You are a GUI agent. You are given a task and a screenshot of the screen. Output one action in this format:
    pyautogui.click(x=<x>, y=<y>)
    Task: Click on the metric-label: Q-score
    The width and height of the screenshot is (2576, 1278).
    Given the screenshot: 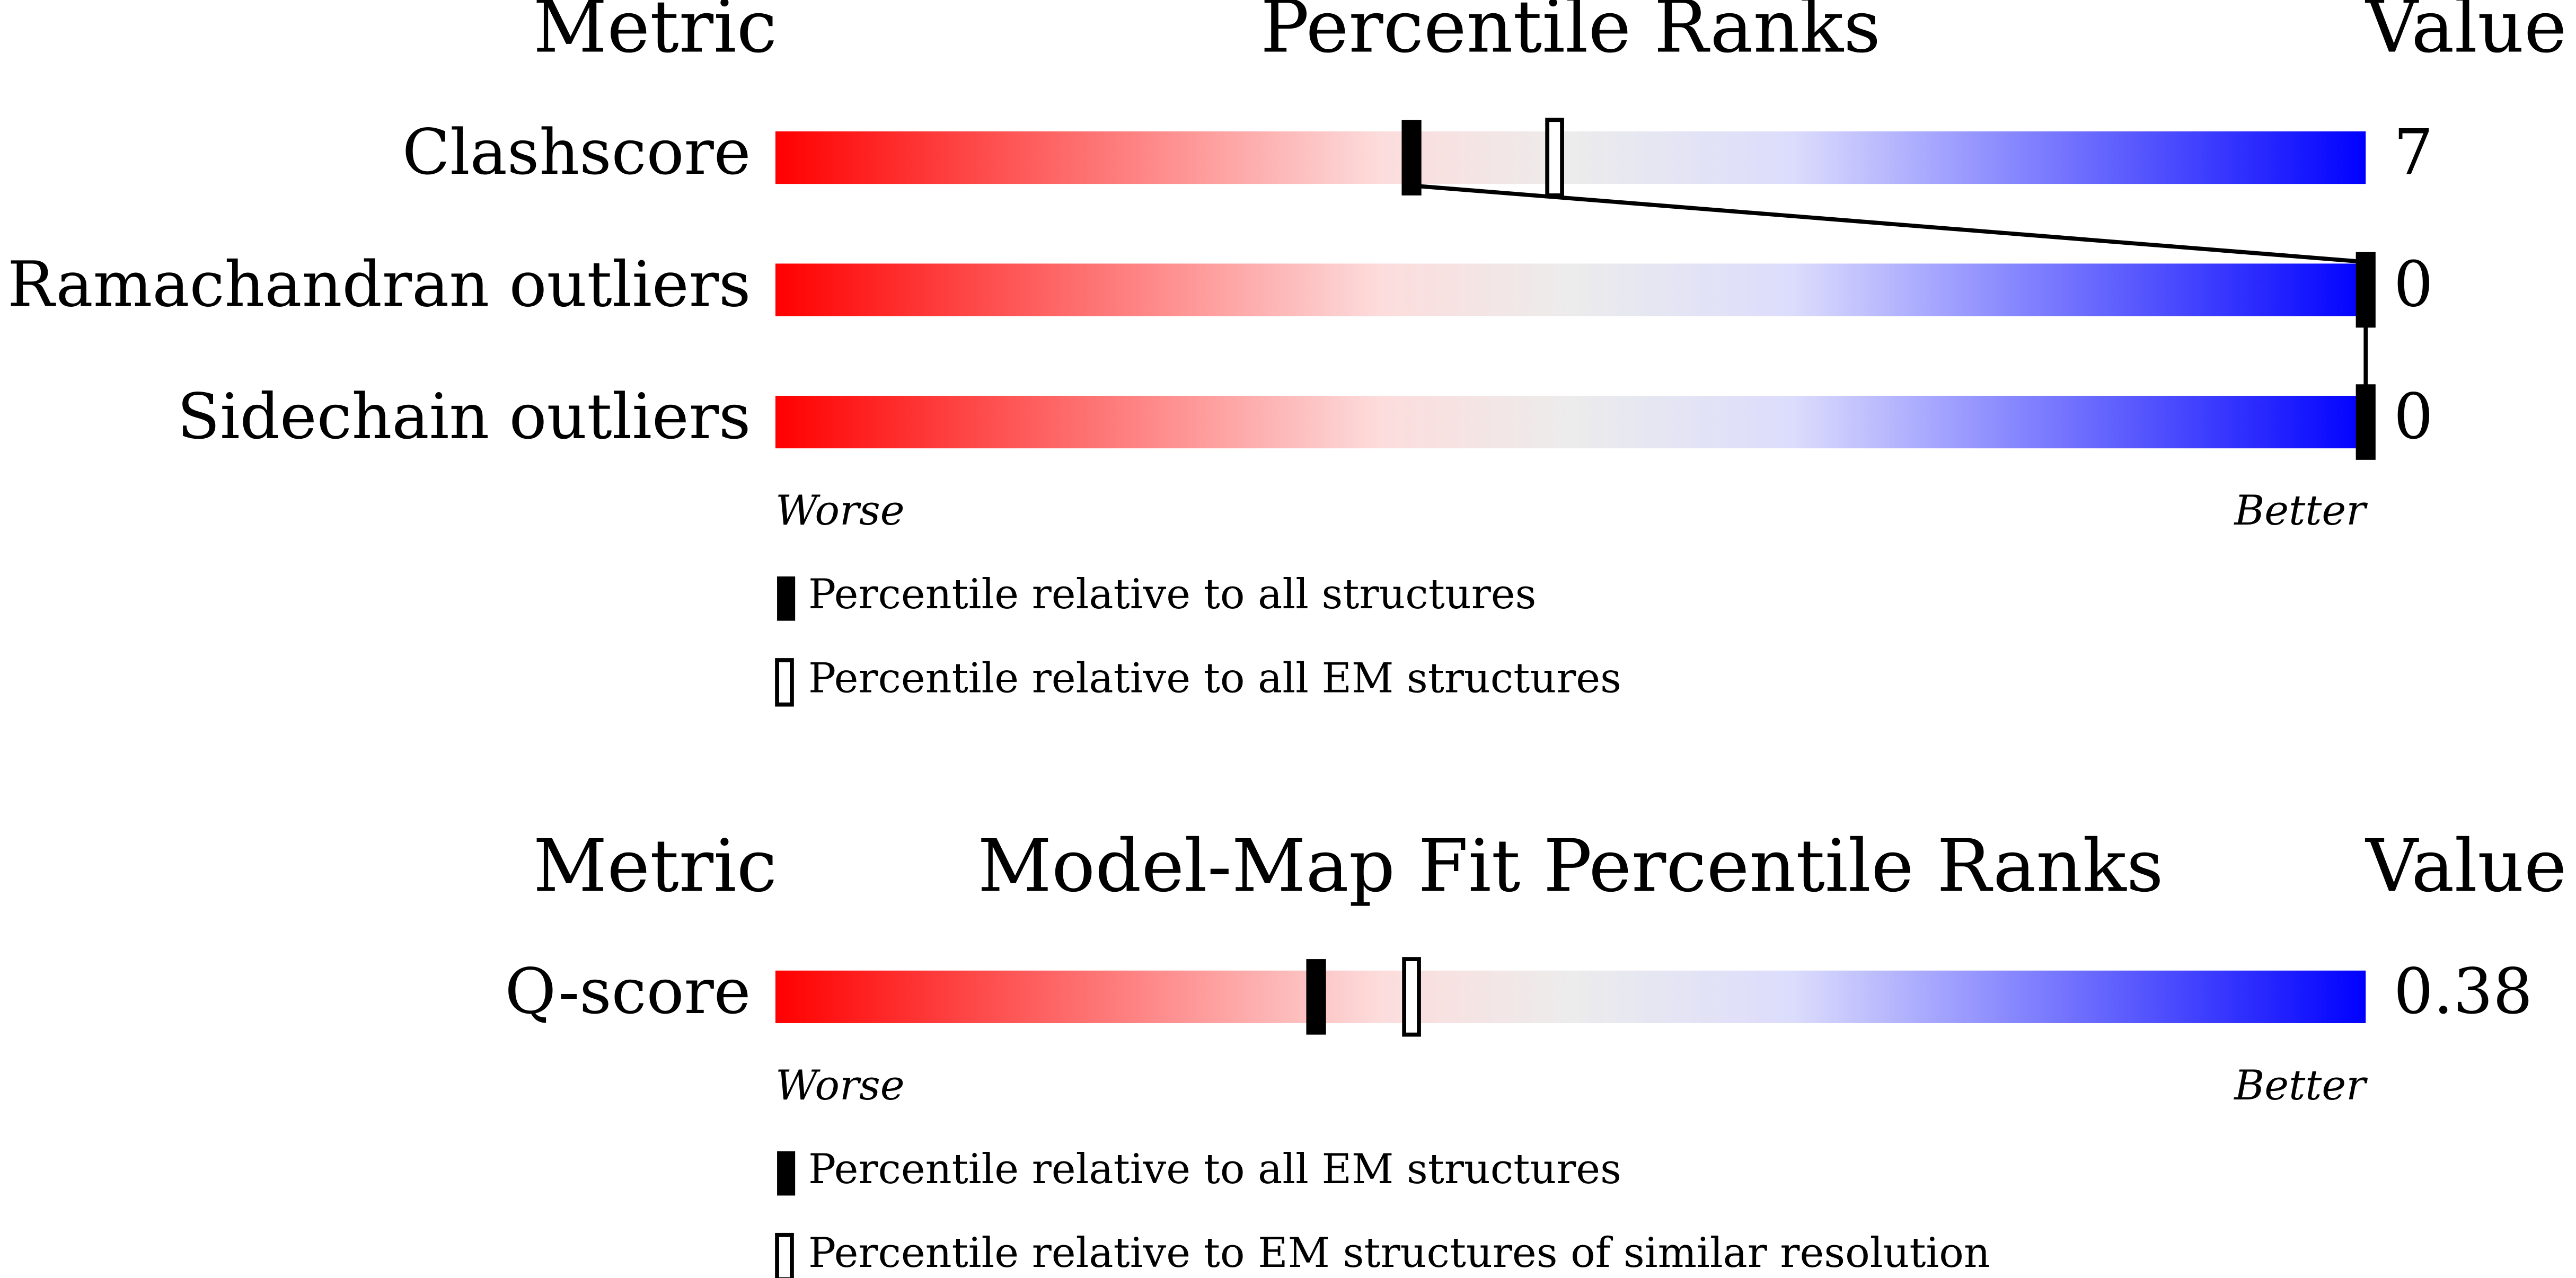 What is the action you would take?
    pyautogui.click(x=628, y=991)
    